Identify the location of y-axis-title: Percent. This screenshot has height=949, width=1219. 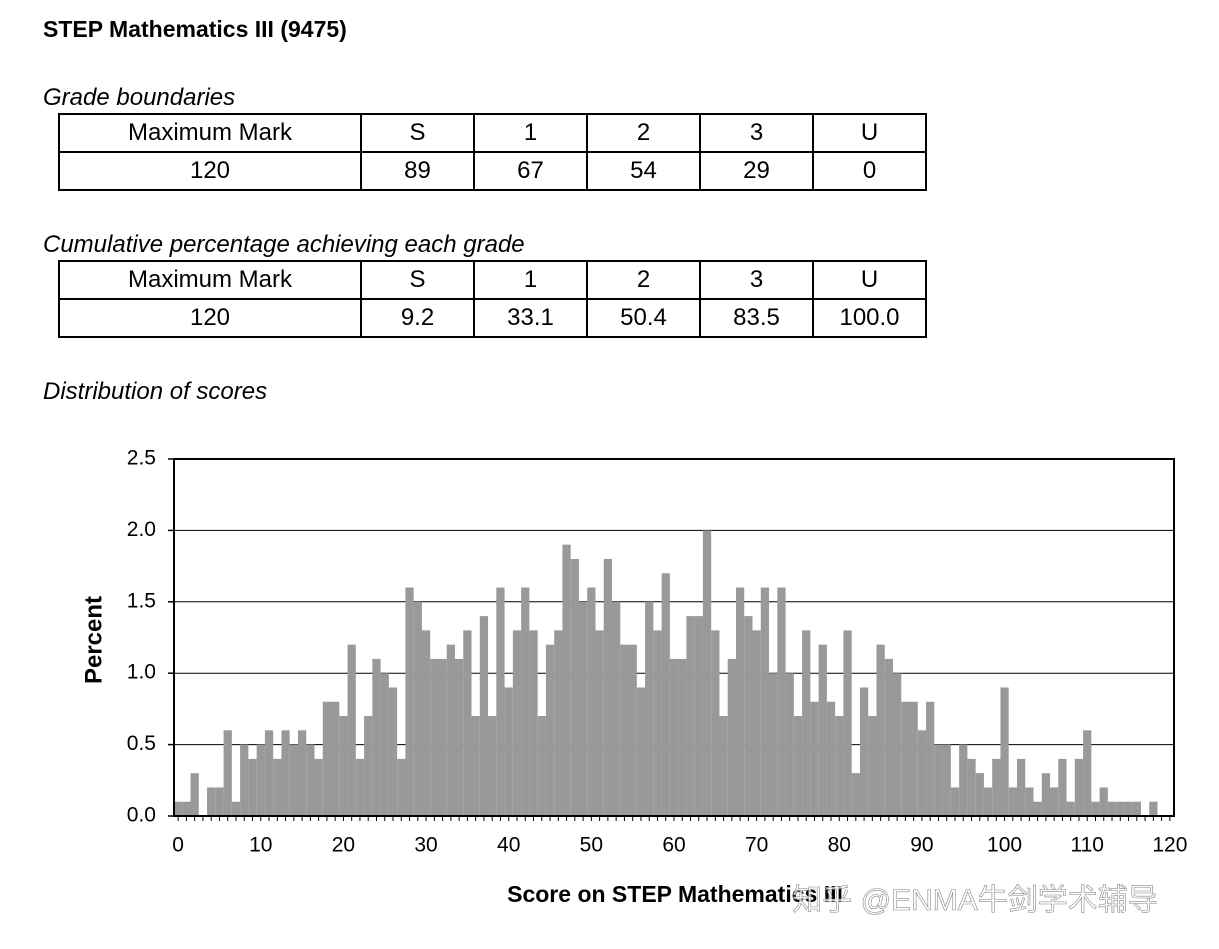
(93, 640).